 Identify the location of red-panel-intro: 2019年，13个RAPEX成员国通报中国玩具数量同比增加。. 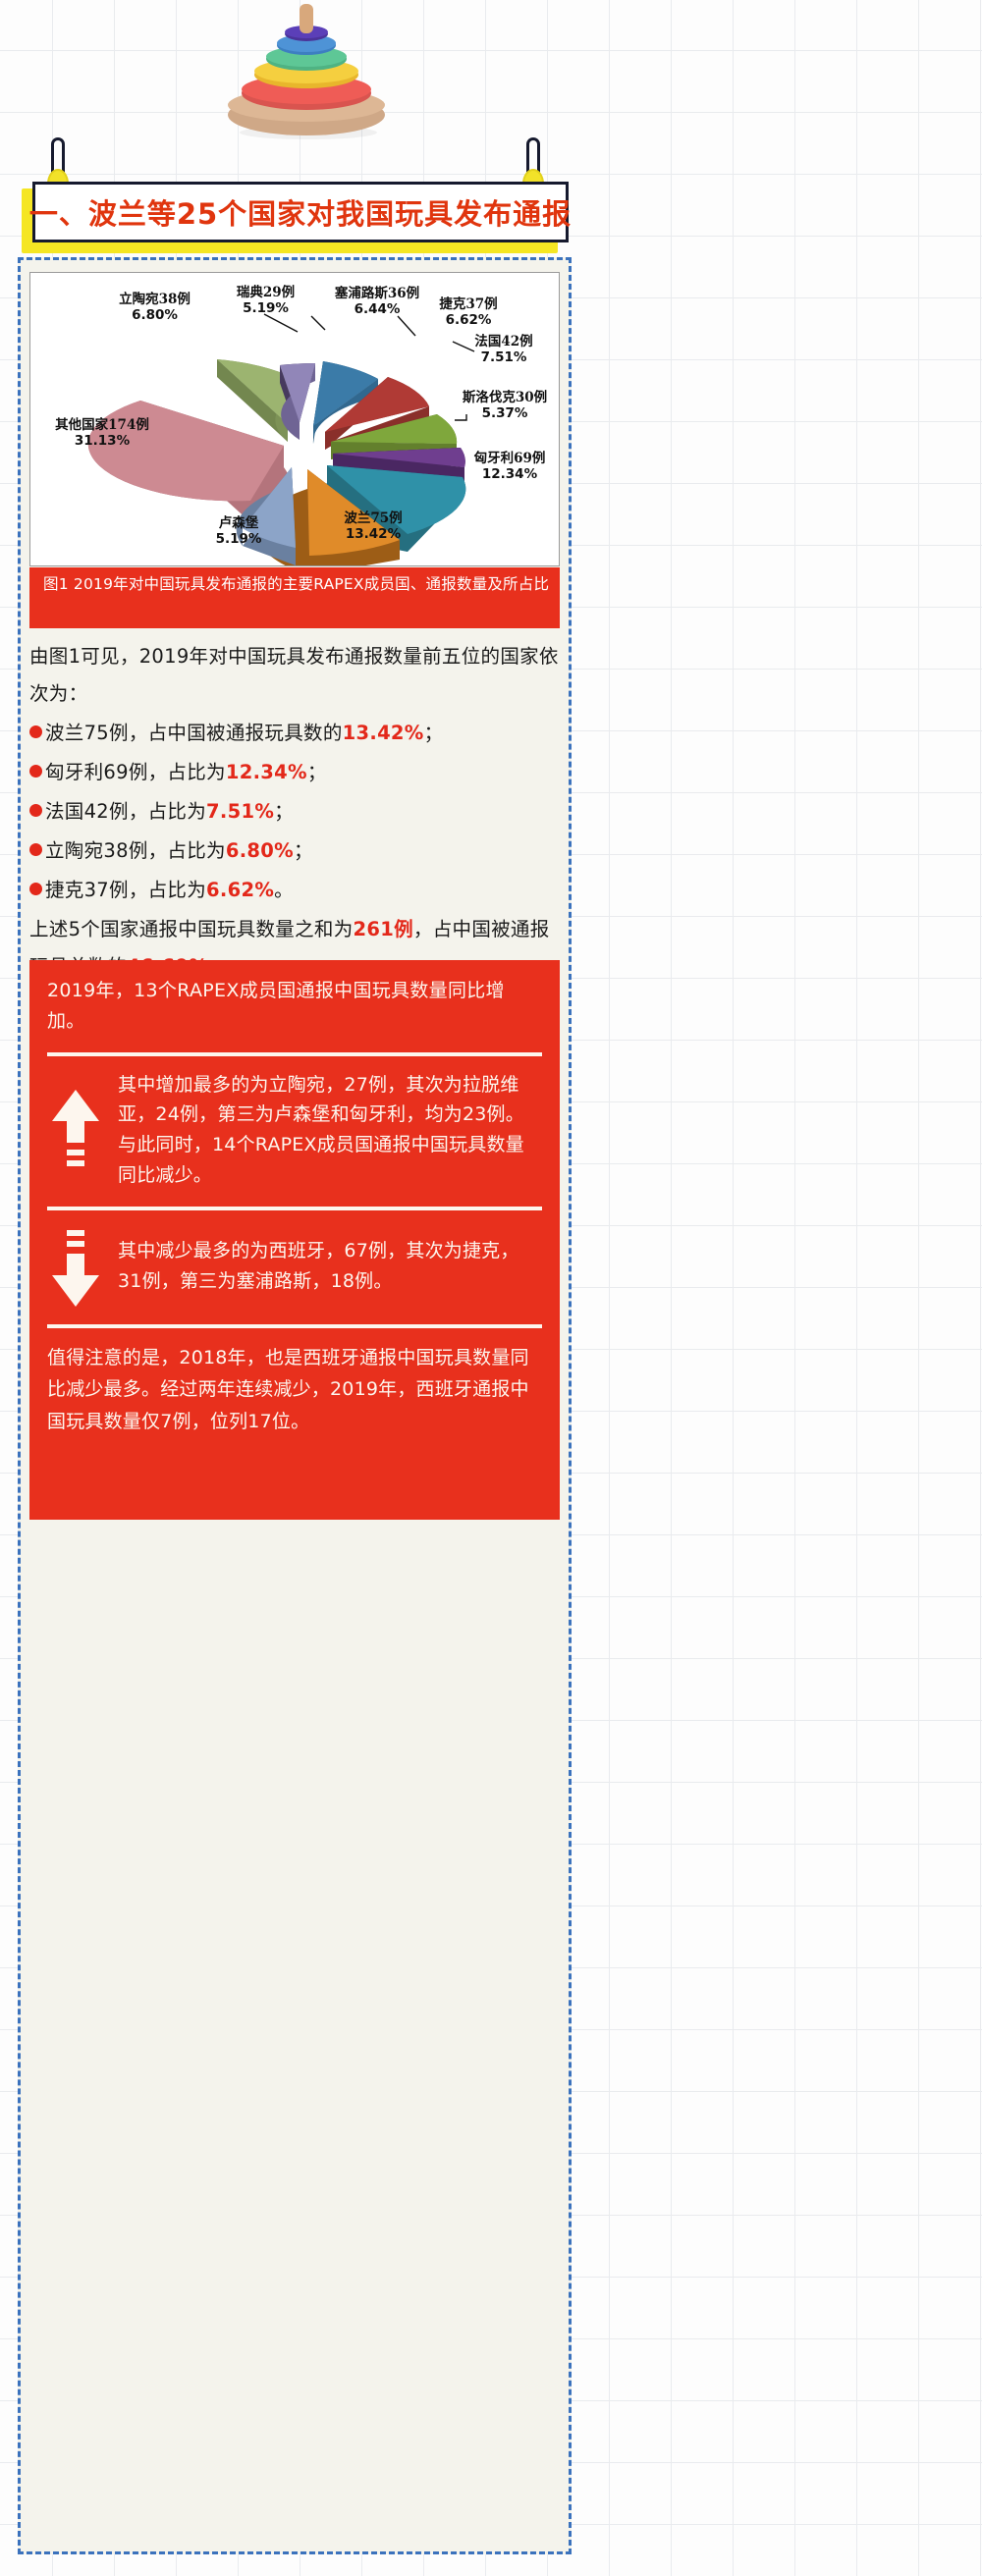
(276, 1006).